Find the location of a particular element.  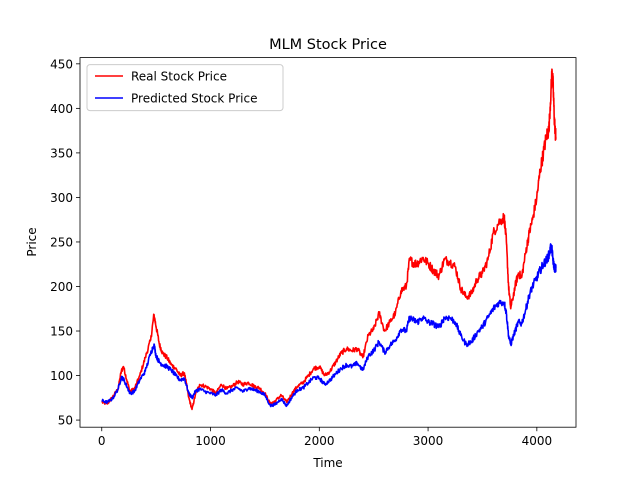

x-tick-label: 4000 is located at coordinates (537, 441).